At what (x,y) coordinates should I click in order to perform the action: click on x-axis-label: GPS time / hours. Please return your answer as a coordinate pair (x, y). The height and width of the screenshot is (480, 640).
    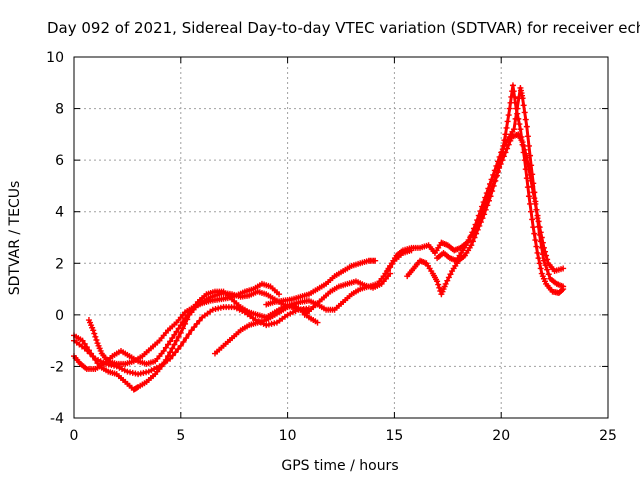
    Looking at the image, I should click on (339, 466).